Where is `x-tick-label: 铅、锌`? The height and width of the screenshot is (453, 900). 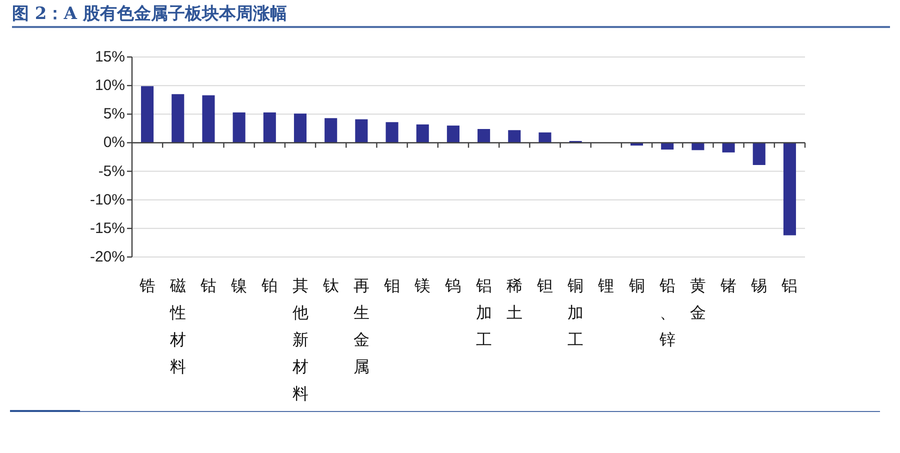 x-tick-label: 铅、锌 is located at coordinates (667, 312).